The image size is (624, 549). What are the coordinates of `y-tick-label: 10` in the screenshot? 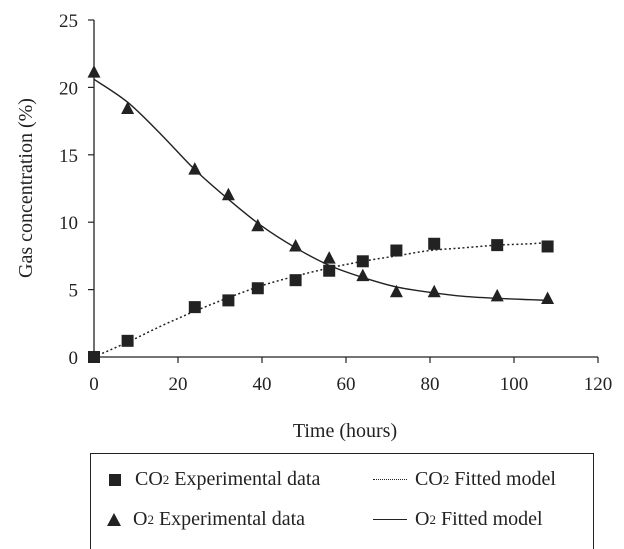 It's located at (68, 223).